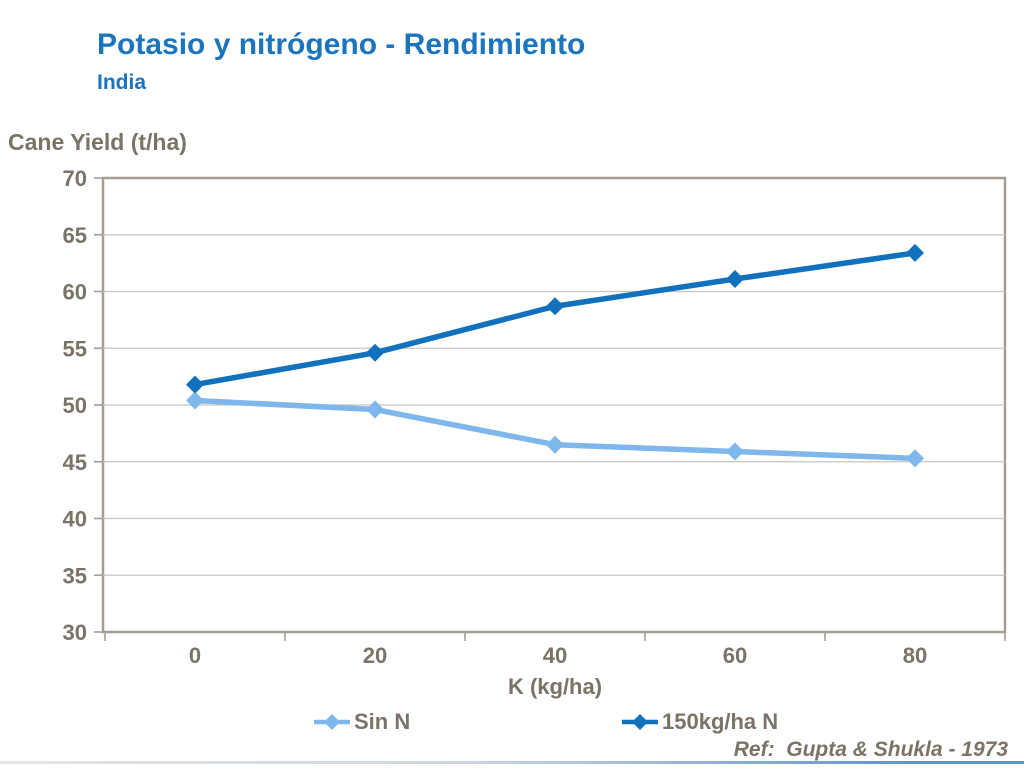  Describe the element at coordinates (341, 44) in the screenshot. I see `page-title: Potasio y nitrógeno - Rendimiento` at that location.